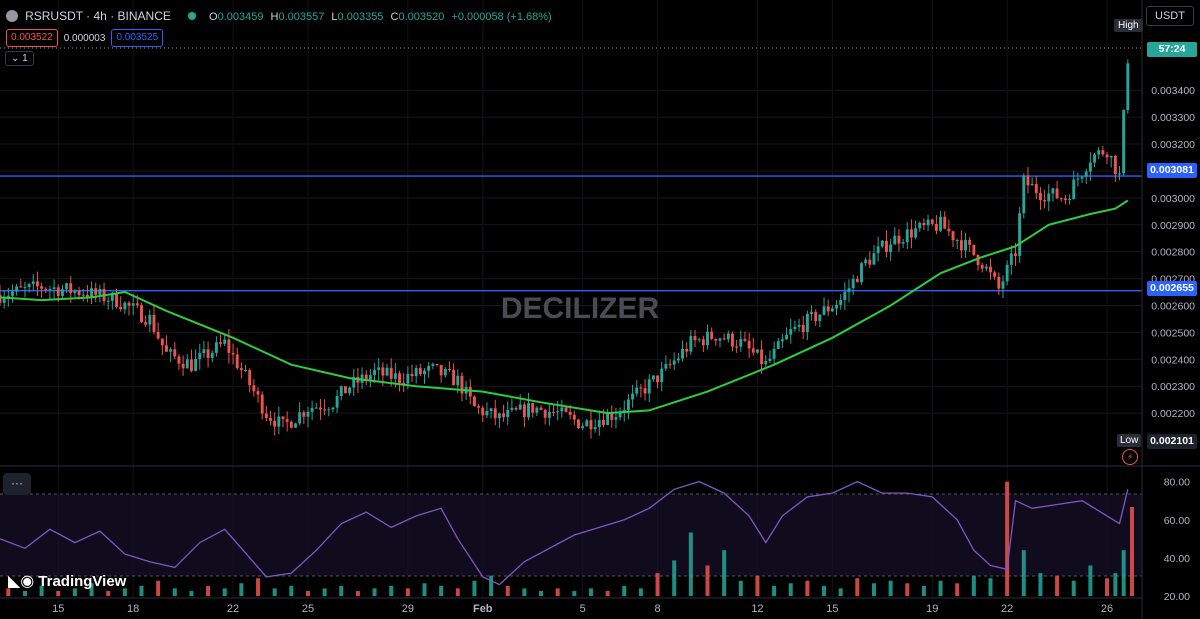  Describe the element at coordinates (67, 581) in the screenshot. I see `tradingview-logo: ◣◉ TradingView` at that location.